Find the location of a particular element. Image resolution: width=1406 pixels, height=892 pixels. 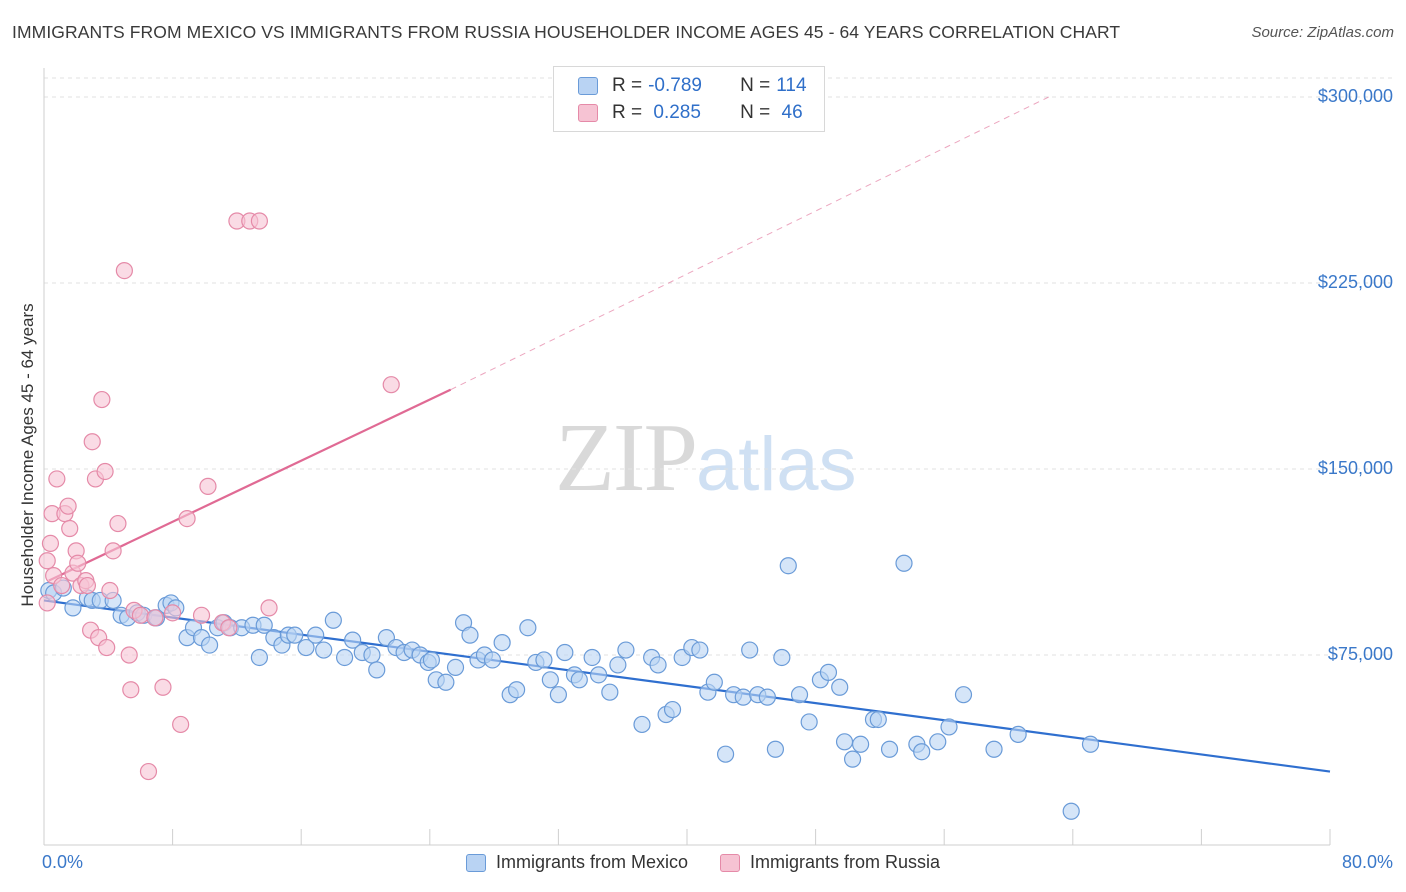

y-tick-label: $75,000 is located at coordinates (1360, 654).